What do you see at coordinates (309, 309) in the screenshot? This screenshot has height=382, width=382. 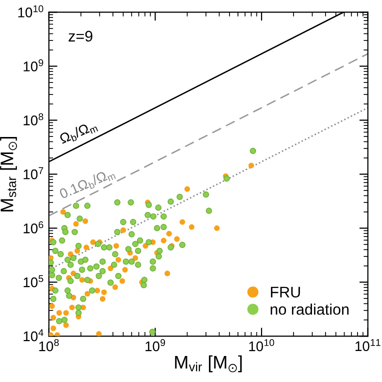 I see `legend-label: no radiation` at bounding box center [309, 309].